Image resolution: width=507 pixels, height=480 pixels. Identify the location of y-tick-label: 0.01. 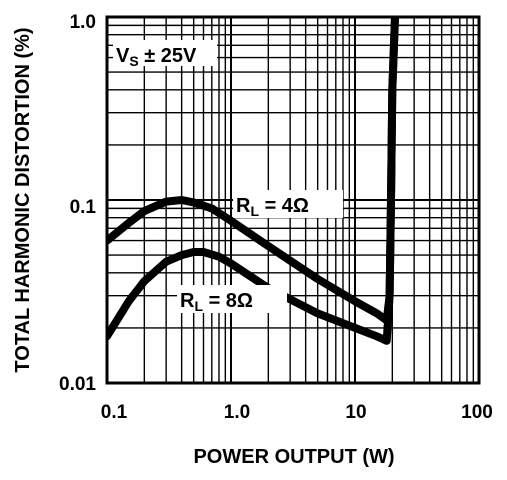
(77, 384).